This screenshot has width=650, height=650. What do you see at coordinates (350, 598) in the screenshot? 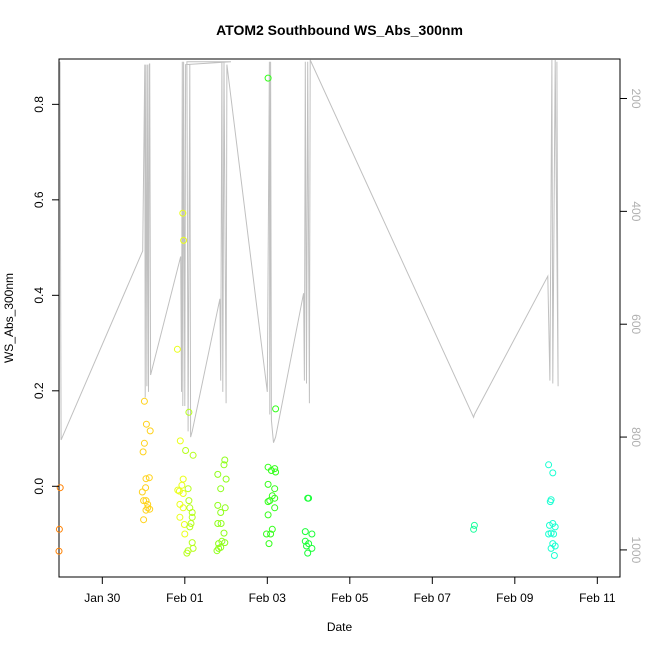
I see `x-tick-label: Feb 05` at bounding box center [350, 598].